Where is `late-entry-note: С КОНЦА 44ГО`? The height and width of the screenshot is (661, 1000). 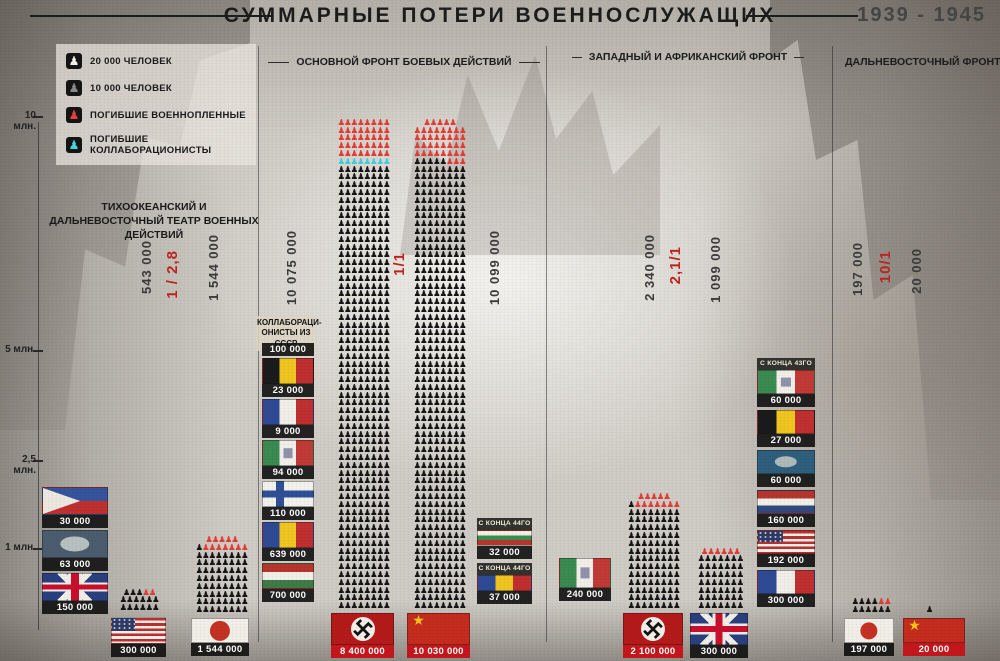 late-entry-note: С КОНЦА 44ГО is located at coordinates (504, 524).